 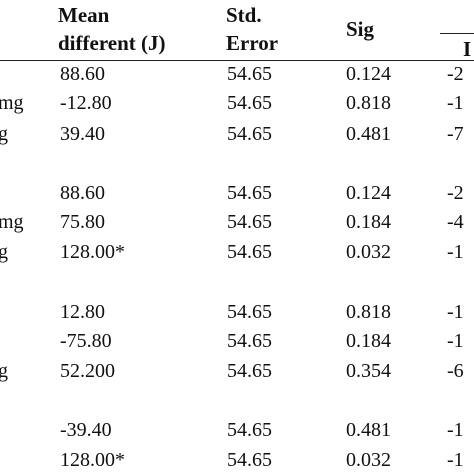 What do you see at coordinates (86, 341) in the screenshot?
I see `mean-diff-cell: -75.80` at bounding box center [86, 341].